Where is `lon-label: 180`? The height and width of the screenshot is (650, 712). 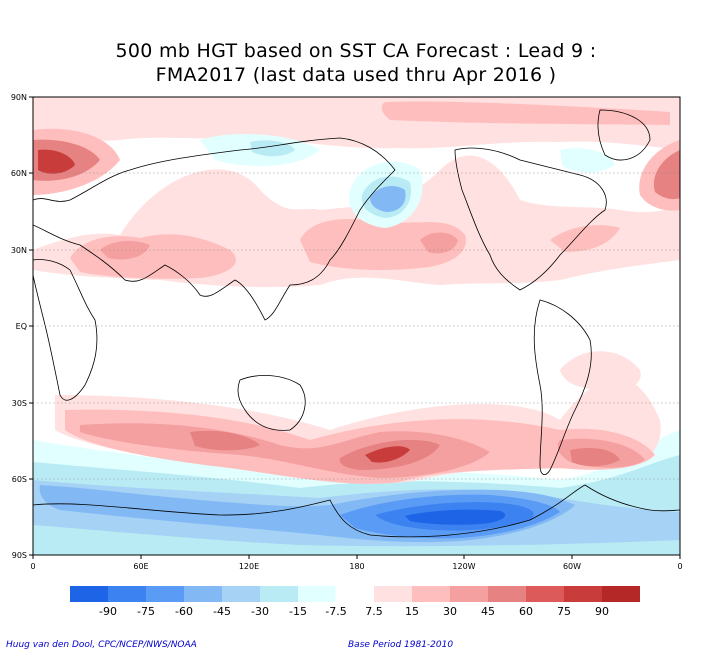
lon-label: 180 is located at coordinates (356, 566).